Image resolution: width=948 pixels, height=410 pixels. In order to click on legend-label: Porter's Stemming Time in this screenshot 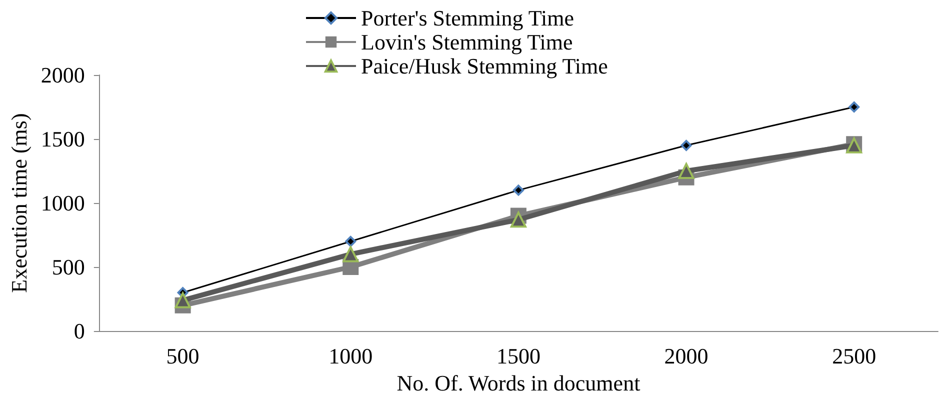, I will do `click(467, 18)`.